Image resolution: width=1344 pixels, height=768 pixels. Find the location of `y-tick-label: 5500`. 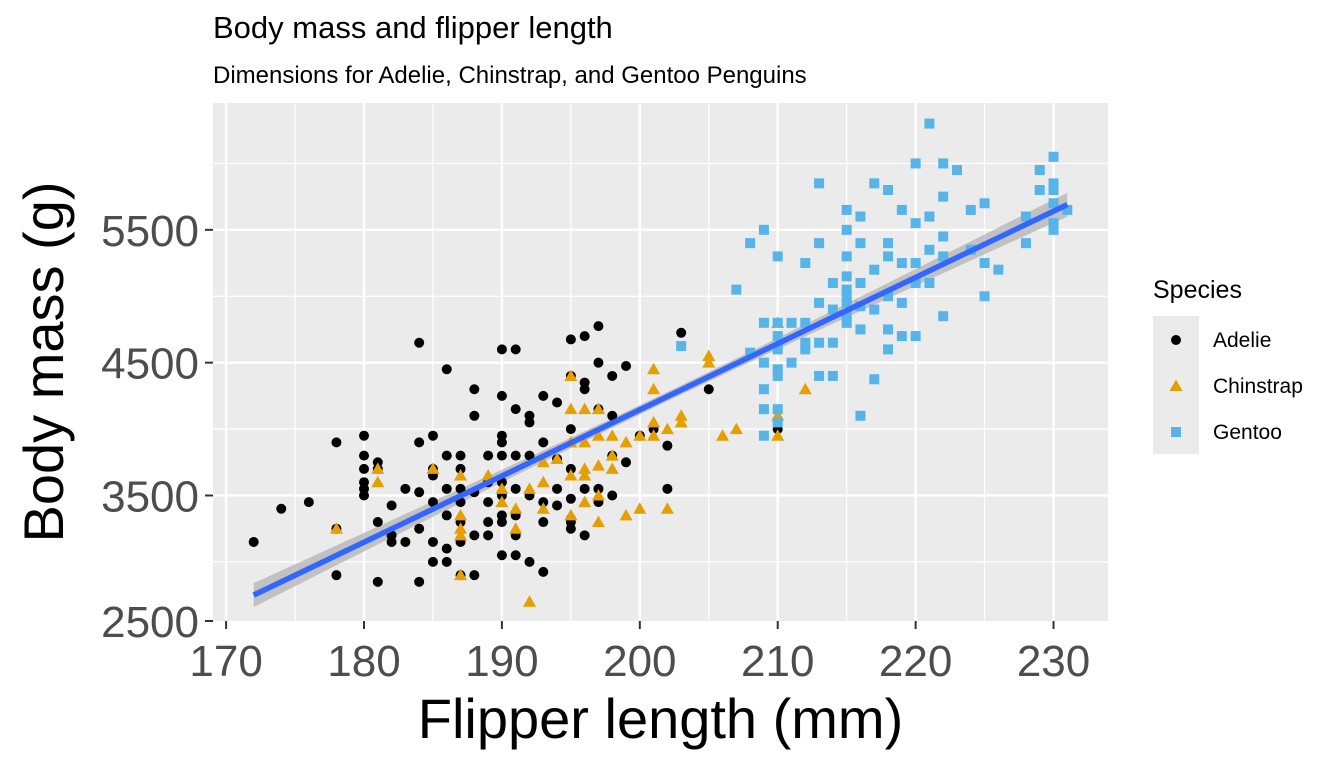

y-tick-label: 5500 is located at coordinates (150, 231).